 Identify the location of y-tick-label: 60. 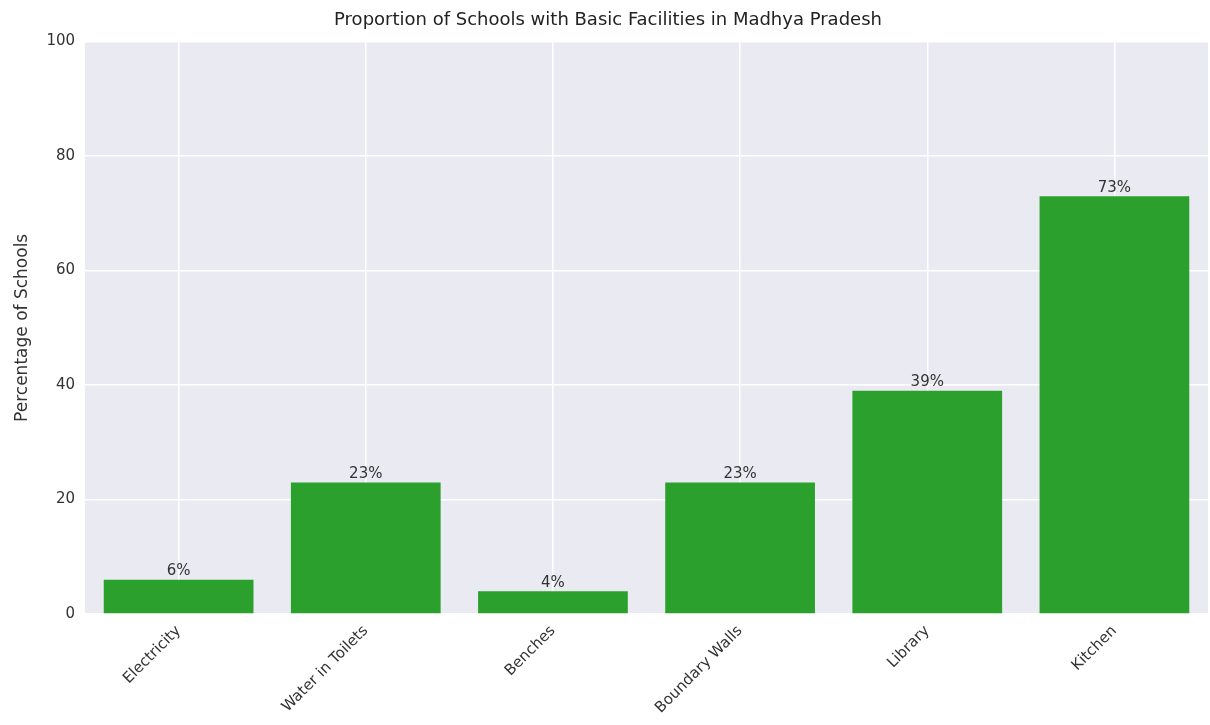
(65, 269).